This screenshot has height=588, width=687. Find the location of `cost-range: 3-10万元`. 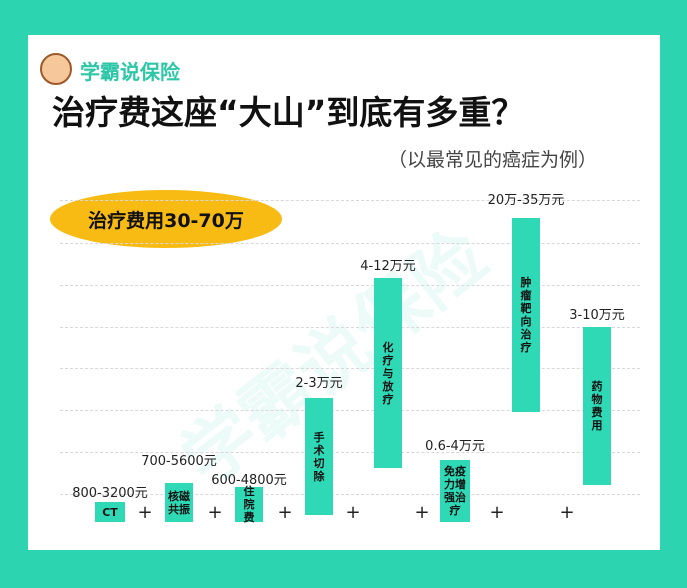

cost-range: 3-10万元 is located at coordinates (597, 315).